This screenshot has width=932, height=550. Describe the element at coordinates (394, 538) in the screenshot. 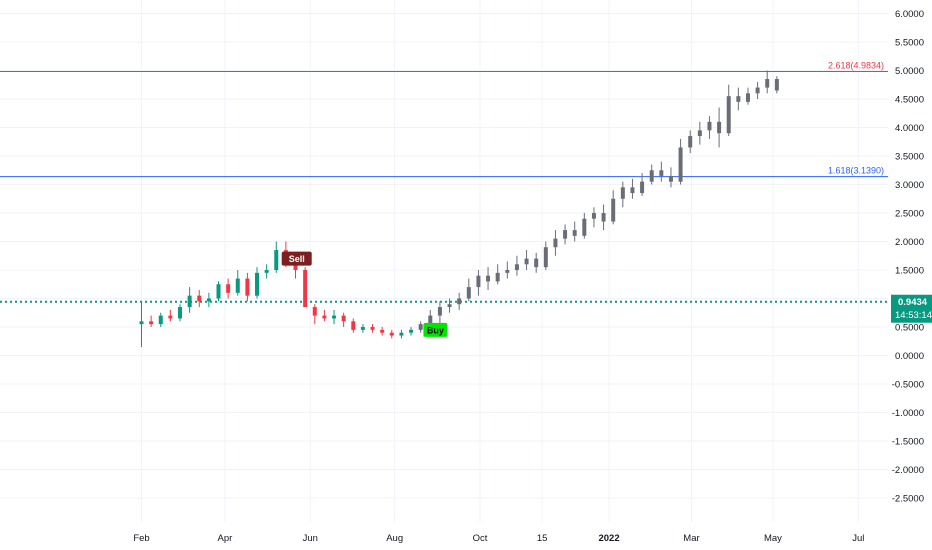

I see `x-tick-label: Aug` at that location.